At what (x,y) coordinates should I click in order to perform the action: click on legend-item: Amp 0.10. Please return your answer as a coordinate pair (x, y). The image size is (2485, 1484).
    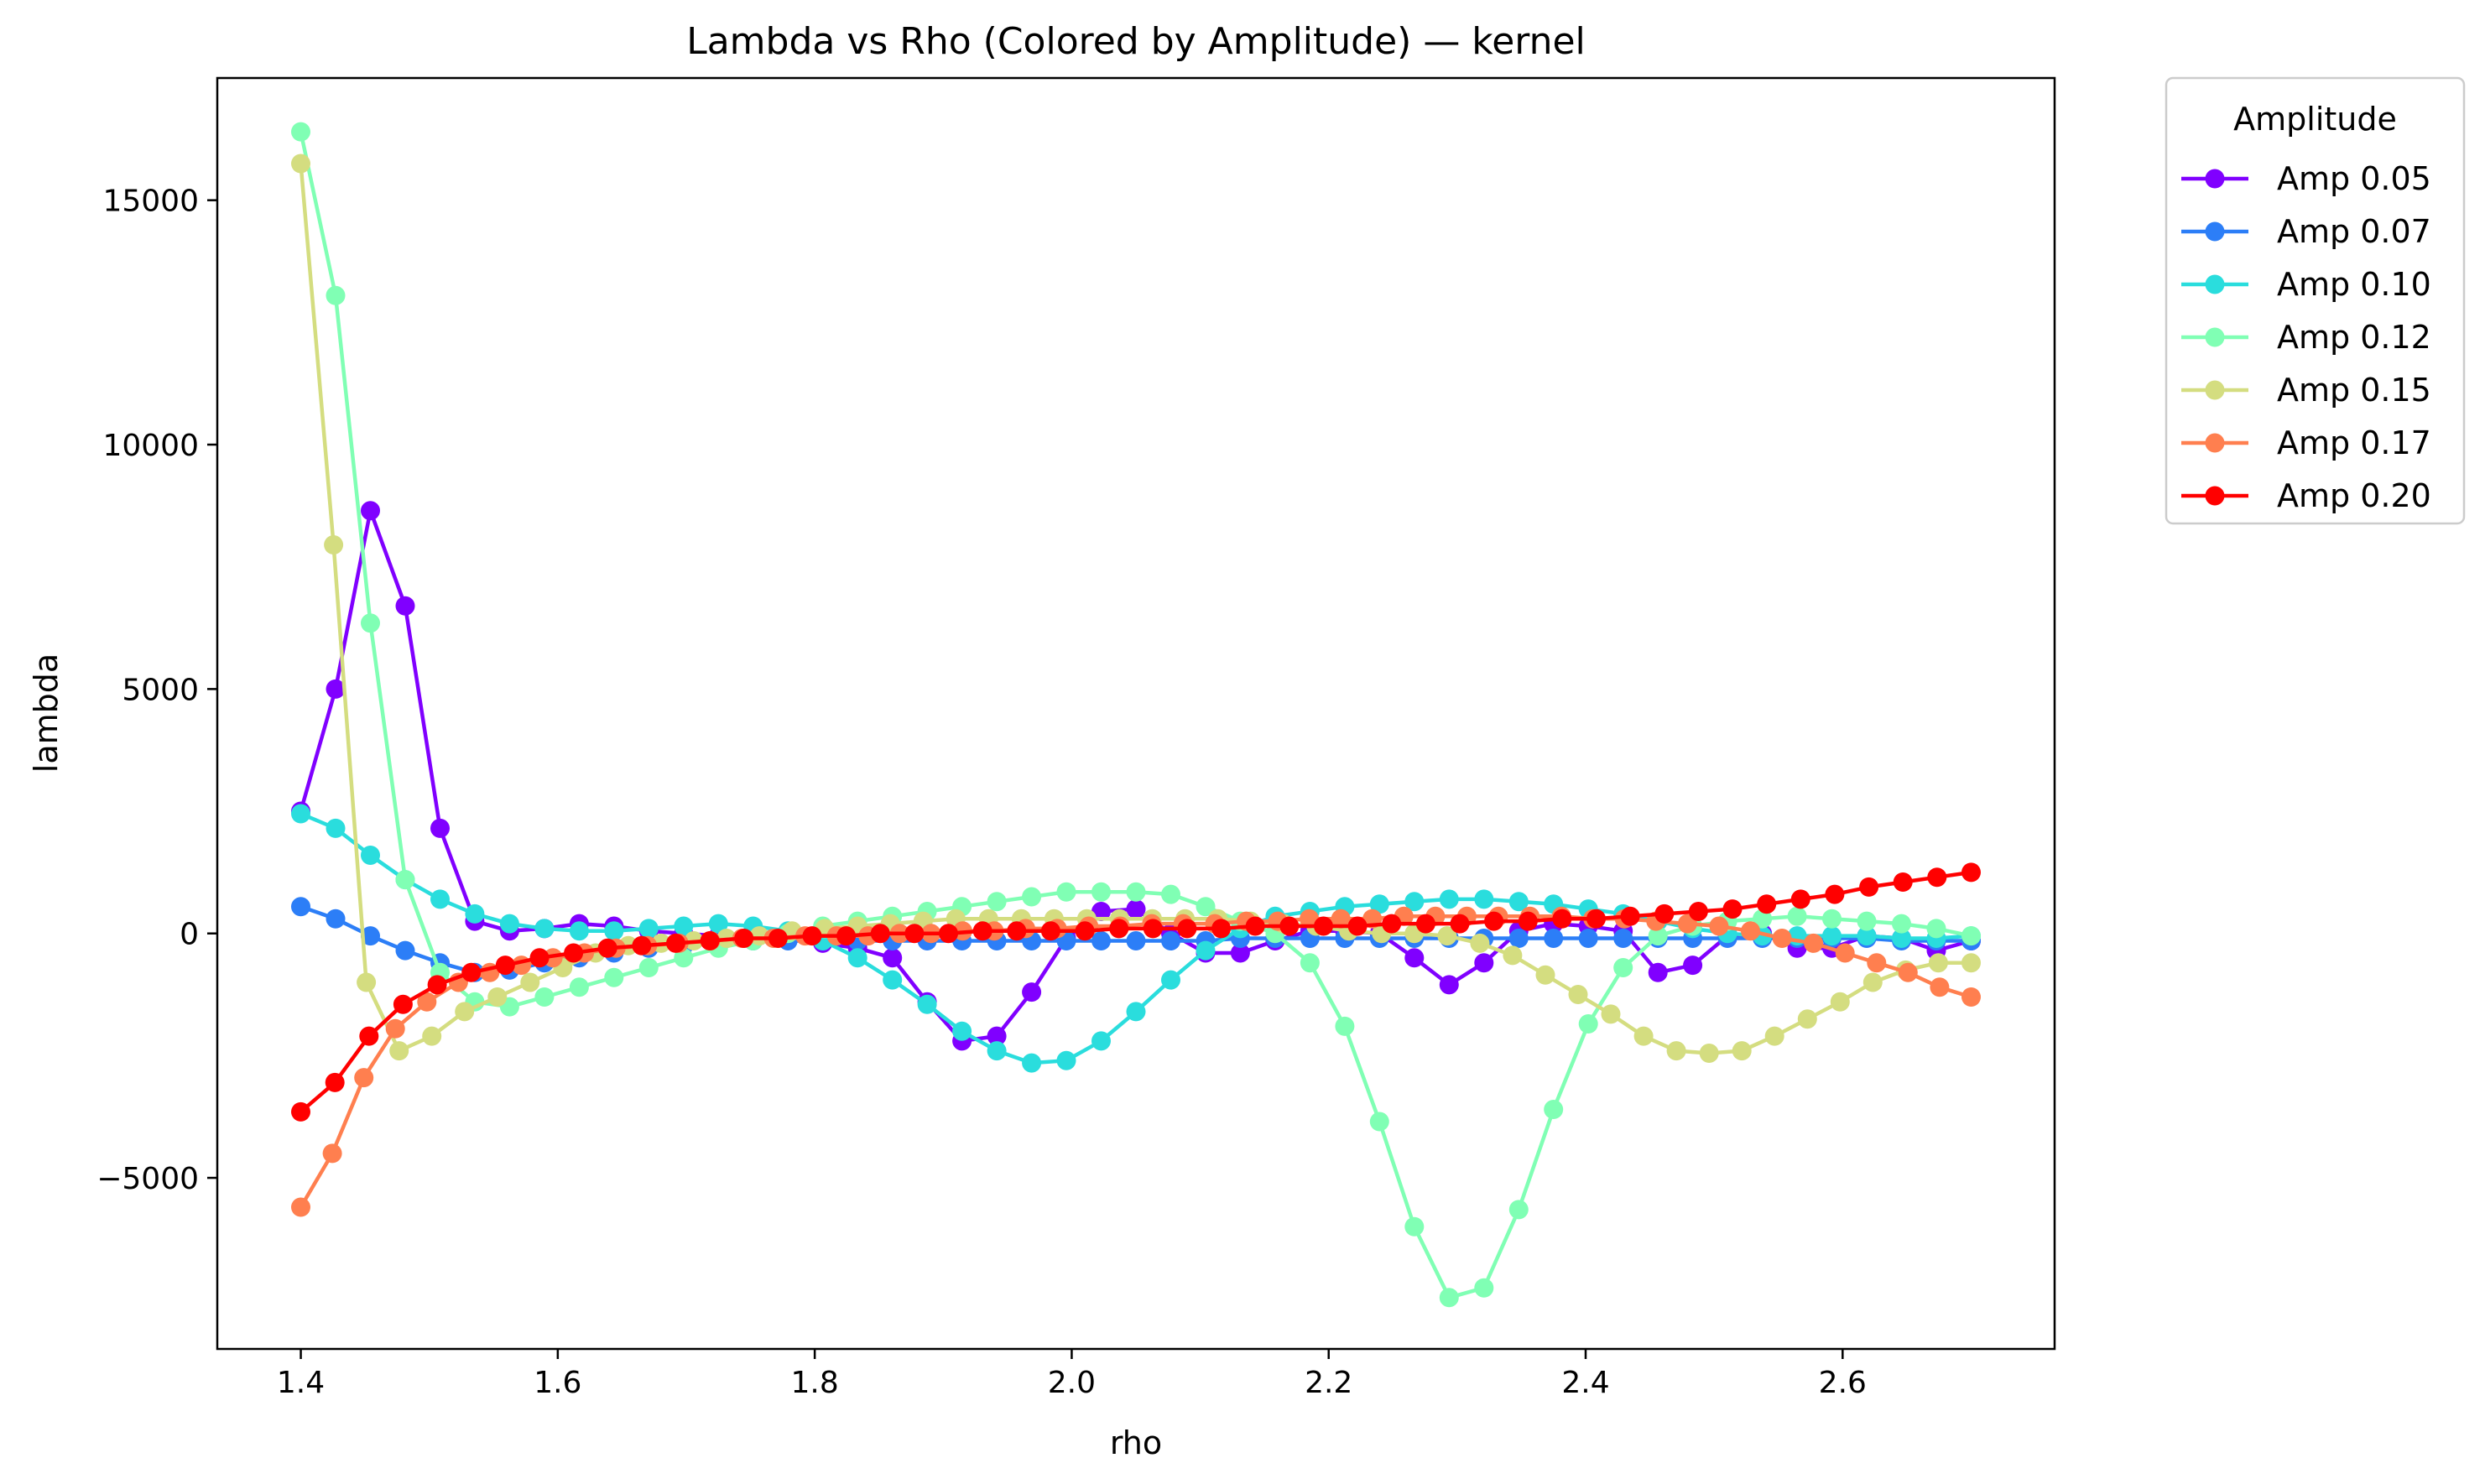
    Looking at the image, I should click on (2306, 284).